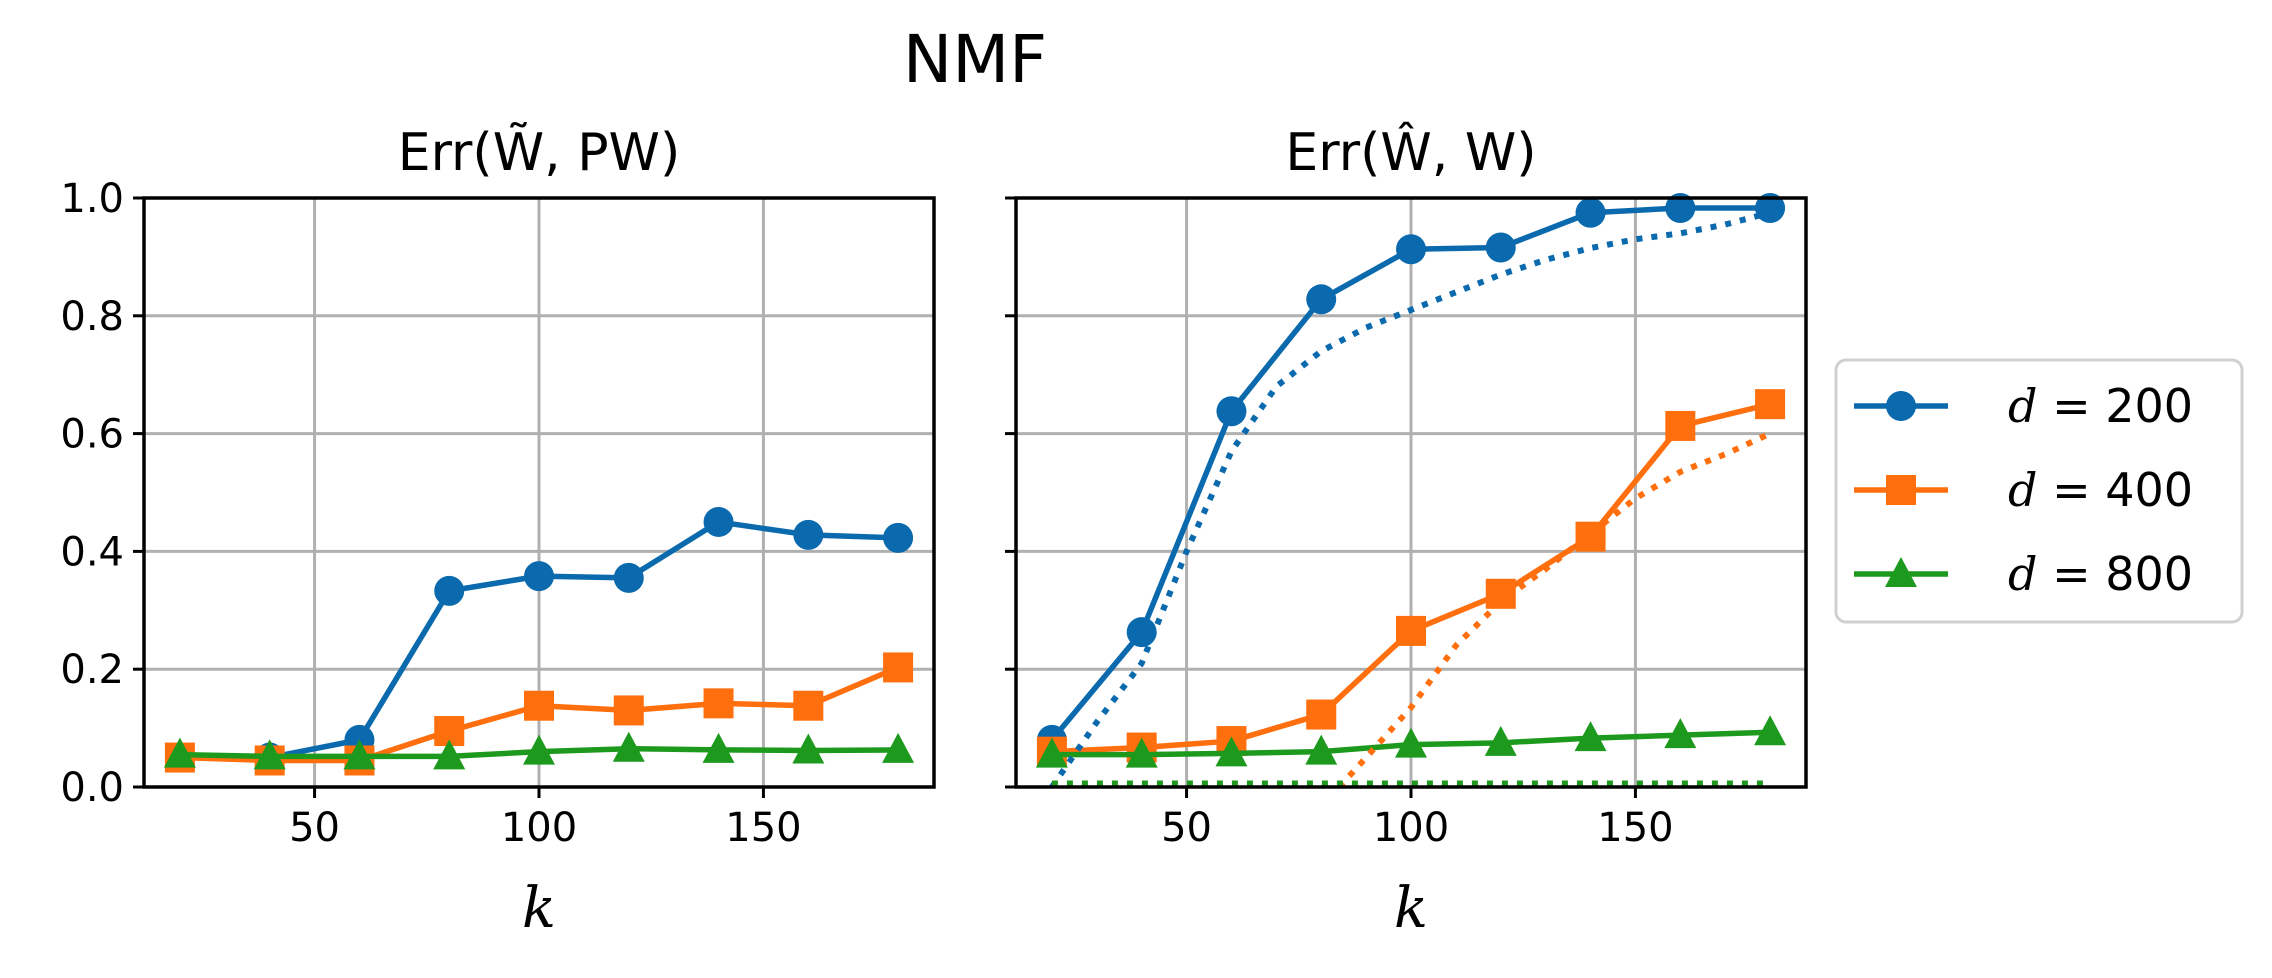  I want to click on legend-entry: d = 400, so click(2023, 490).